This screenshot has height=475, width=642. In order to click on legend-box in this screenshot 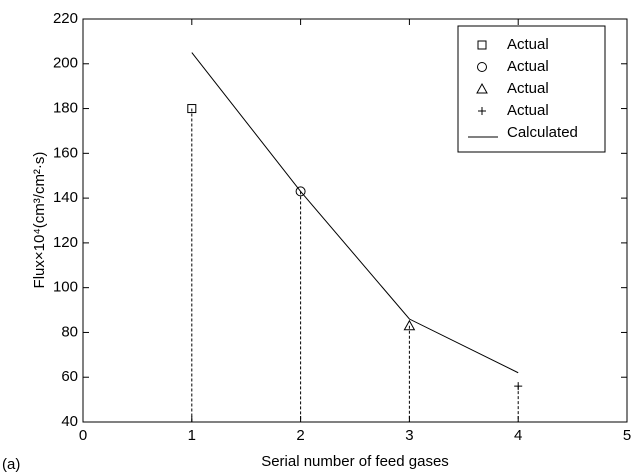, I will do `click(531, 89)`.